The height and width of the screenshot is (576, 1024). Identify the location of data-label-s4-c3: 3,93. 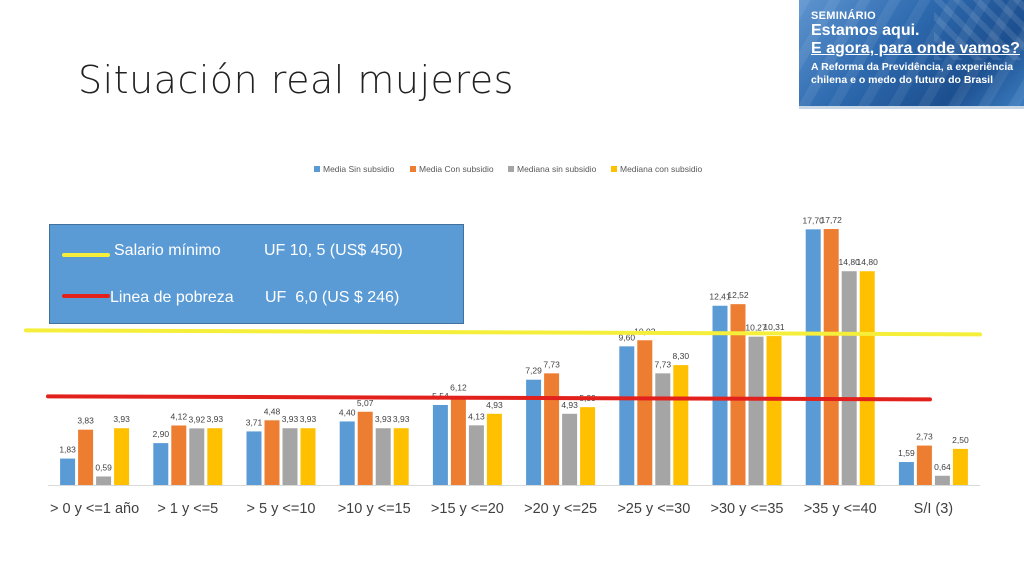
(308, 419).